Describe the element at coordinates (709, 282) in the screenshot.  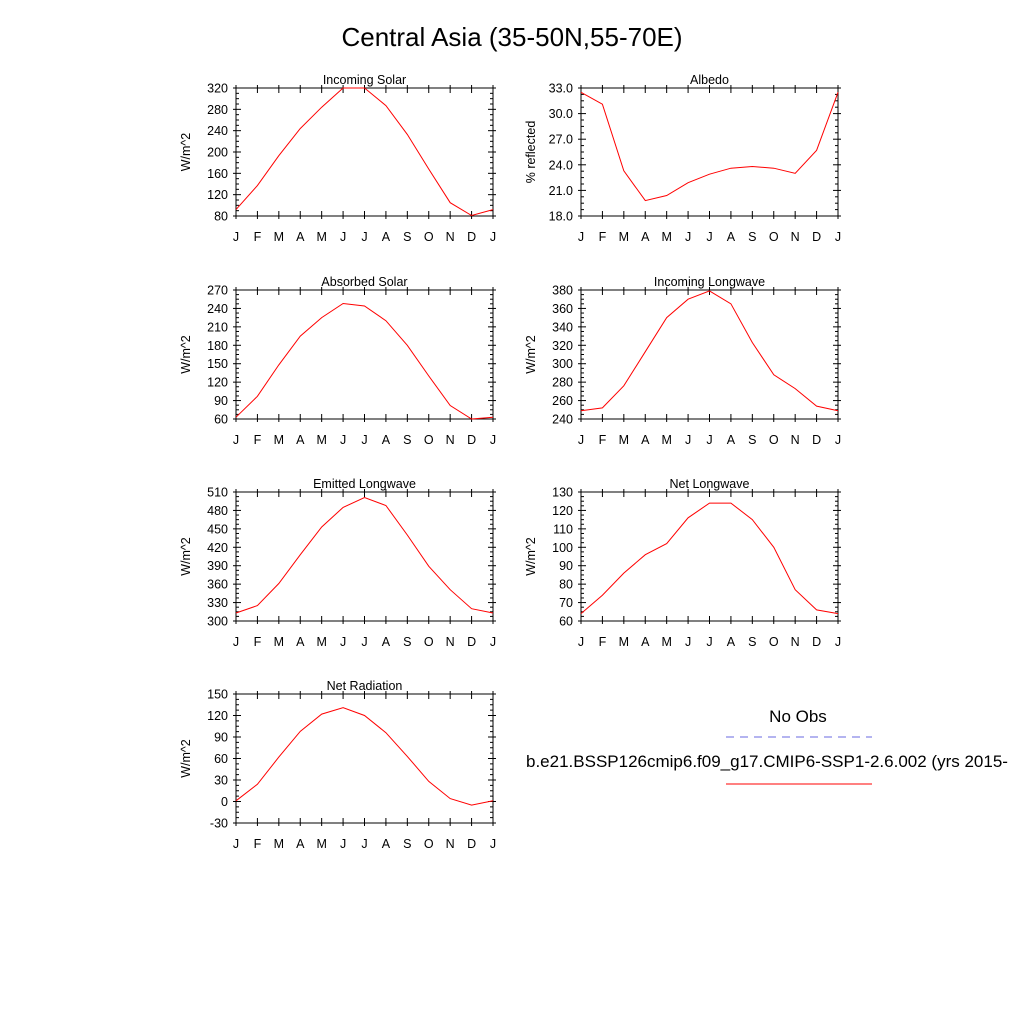
I see `panel-title: Incoming Longwave` at that location.